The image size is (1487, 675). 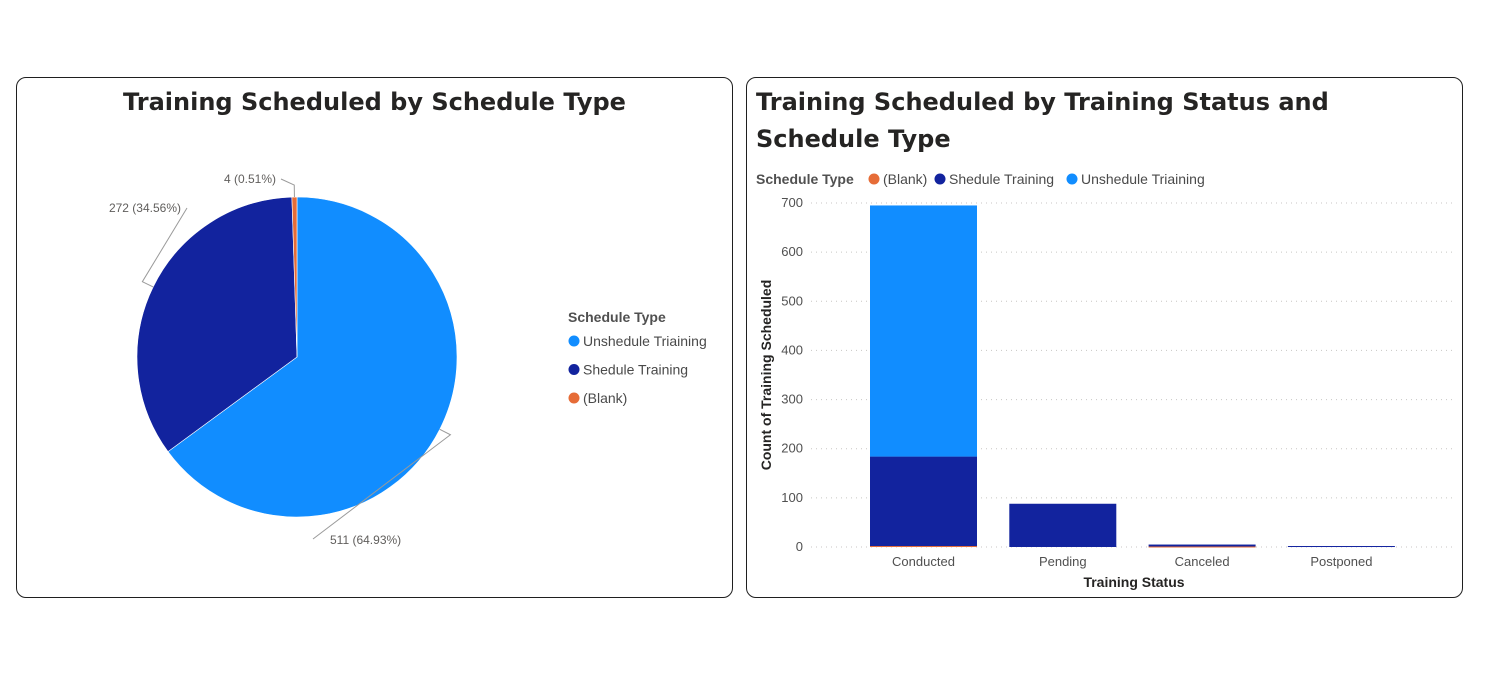 I want to click on pie-leader-line-unshedule-triaining, so click(x=382, y=484).